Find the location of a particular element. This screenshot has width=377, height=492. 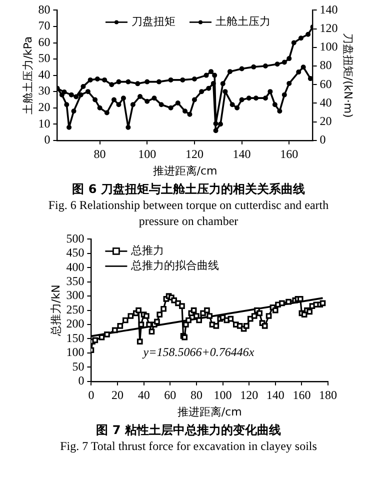

y-tick-label: 350 is located at coordinates (75, 281).